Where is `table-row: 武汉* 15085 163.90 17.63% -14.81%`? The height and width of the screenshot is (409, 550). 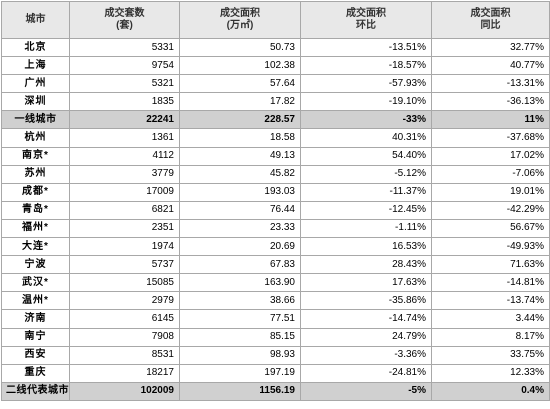
table-row: 武汉* 15085 163.90 17.63% -14.81% is located at coordinates (275, 283).